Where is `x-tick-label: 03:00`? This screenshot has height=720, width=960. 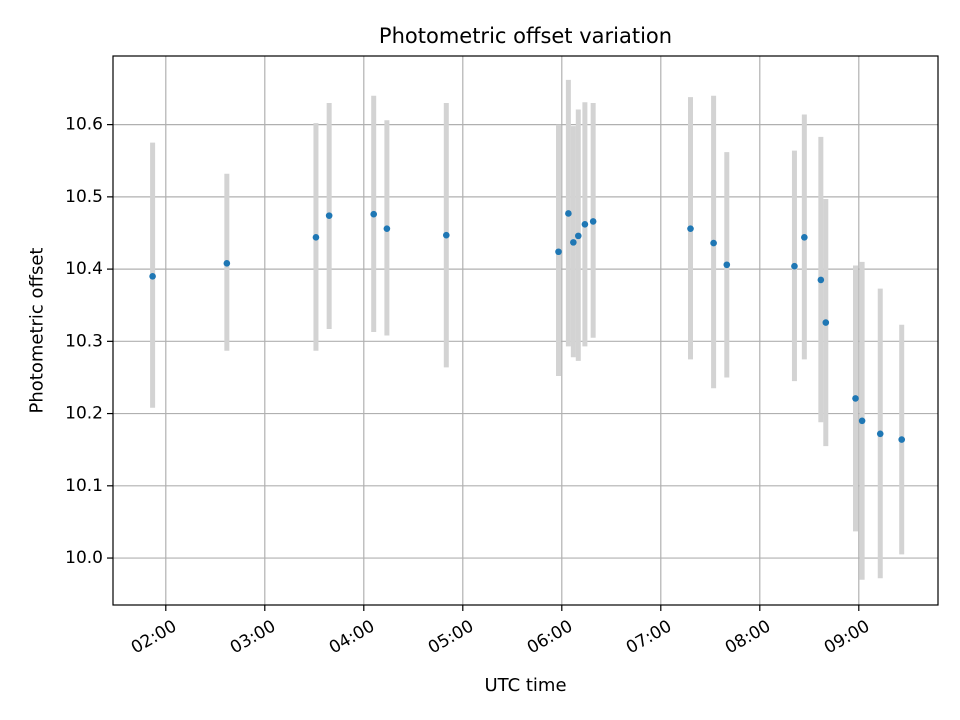
x-tick-label: 03:00 is located at coordinates (253, 637).